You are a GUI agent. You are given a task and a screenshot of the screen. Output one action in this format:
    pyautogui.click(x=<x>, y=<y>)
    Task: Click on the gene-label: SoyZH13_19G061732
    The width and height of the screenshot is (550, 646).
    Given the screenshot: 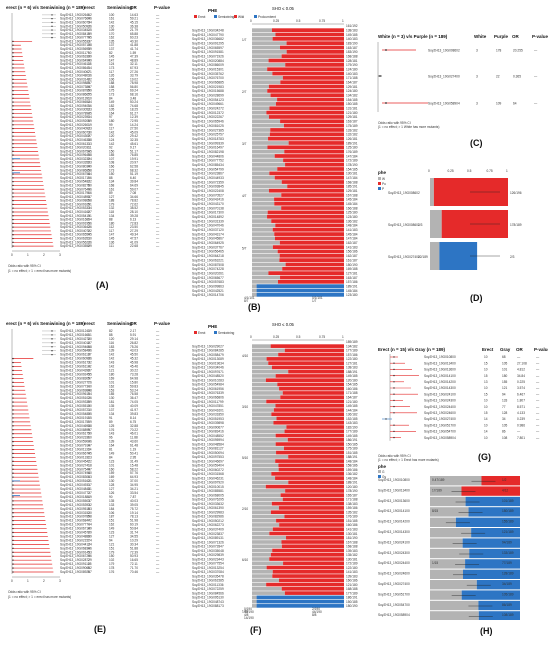 What is the action you would take?
    pyautogui.click(x=76, y=363)
    